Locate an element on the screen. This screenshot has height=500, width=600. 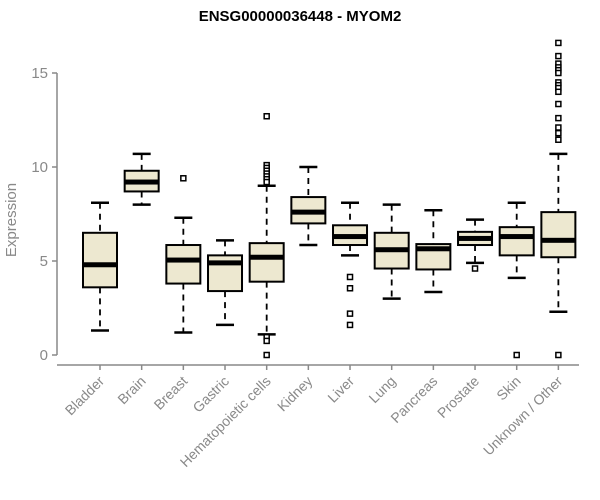
chart-title: ENSG00000036448 - MYOM2 is located at coordinates (300, 16).